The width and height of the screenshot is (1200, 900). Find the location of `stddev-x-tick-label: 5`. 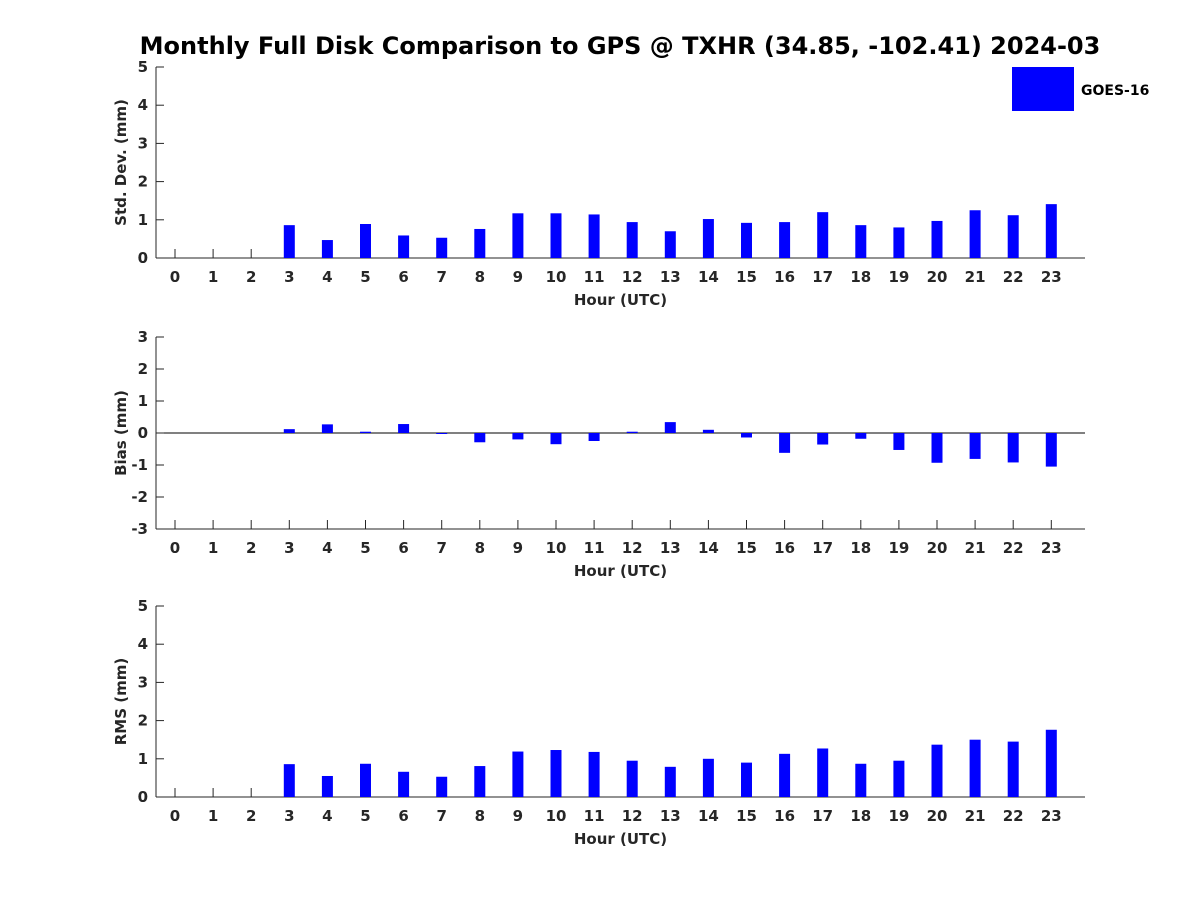

stddev-x-tick-label: 5 is located at coordinates (365, 277).